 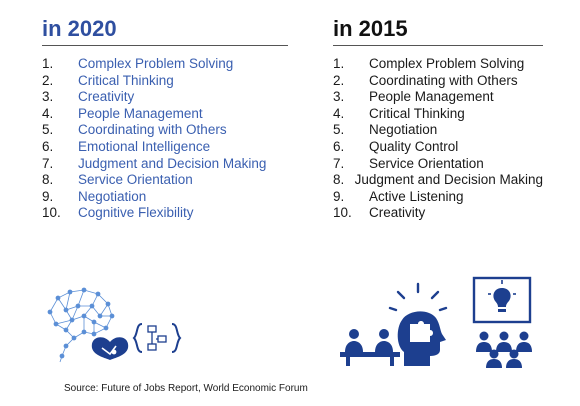 What do you see at coordinates (370, 347) in the screenshot?
I see `interview-desk-icon` at bounding box center [370, 347].